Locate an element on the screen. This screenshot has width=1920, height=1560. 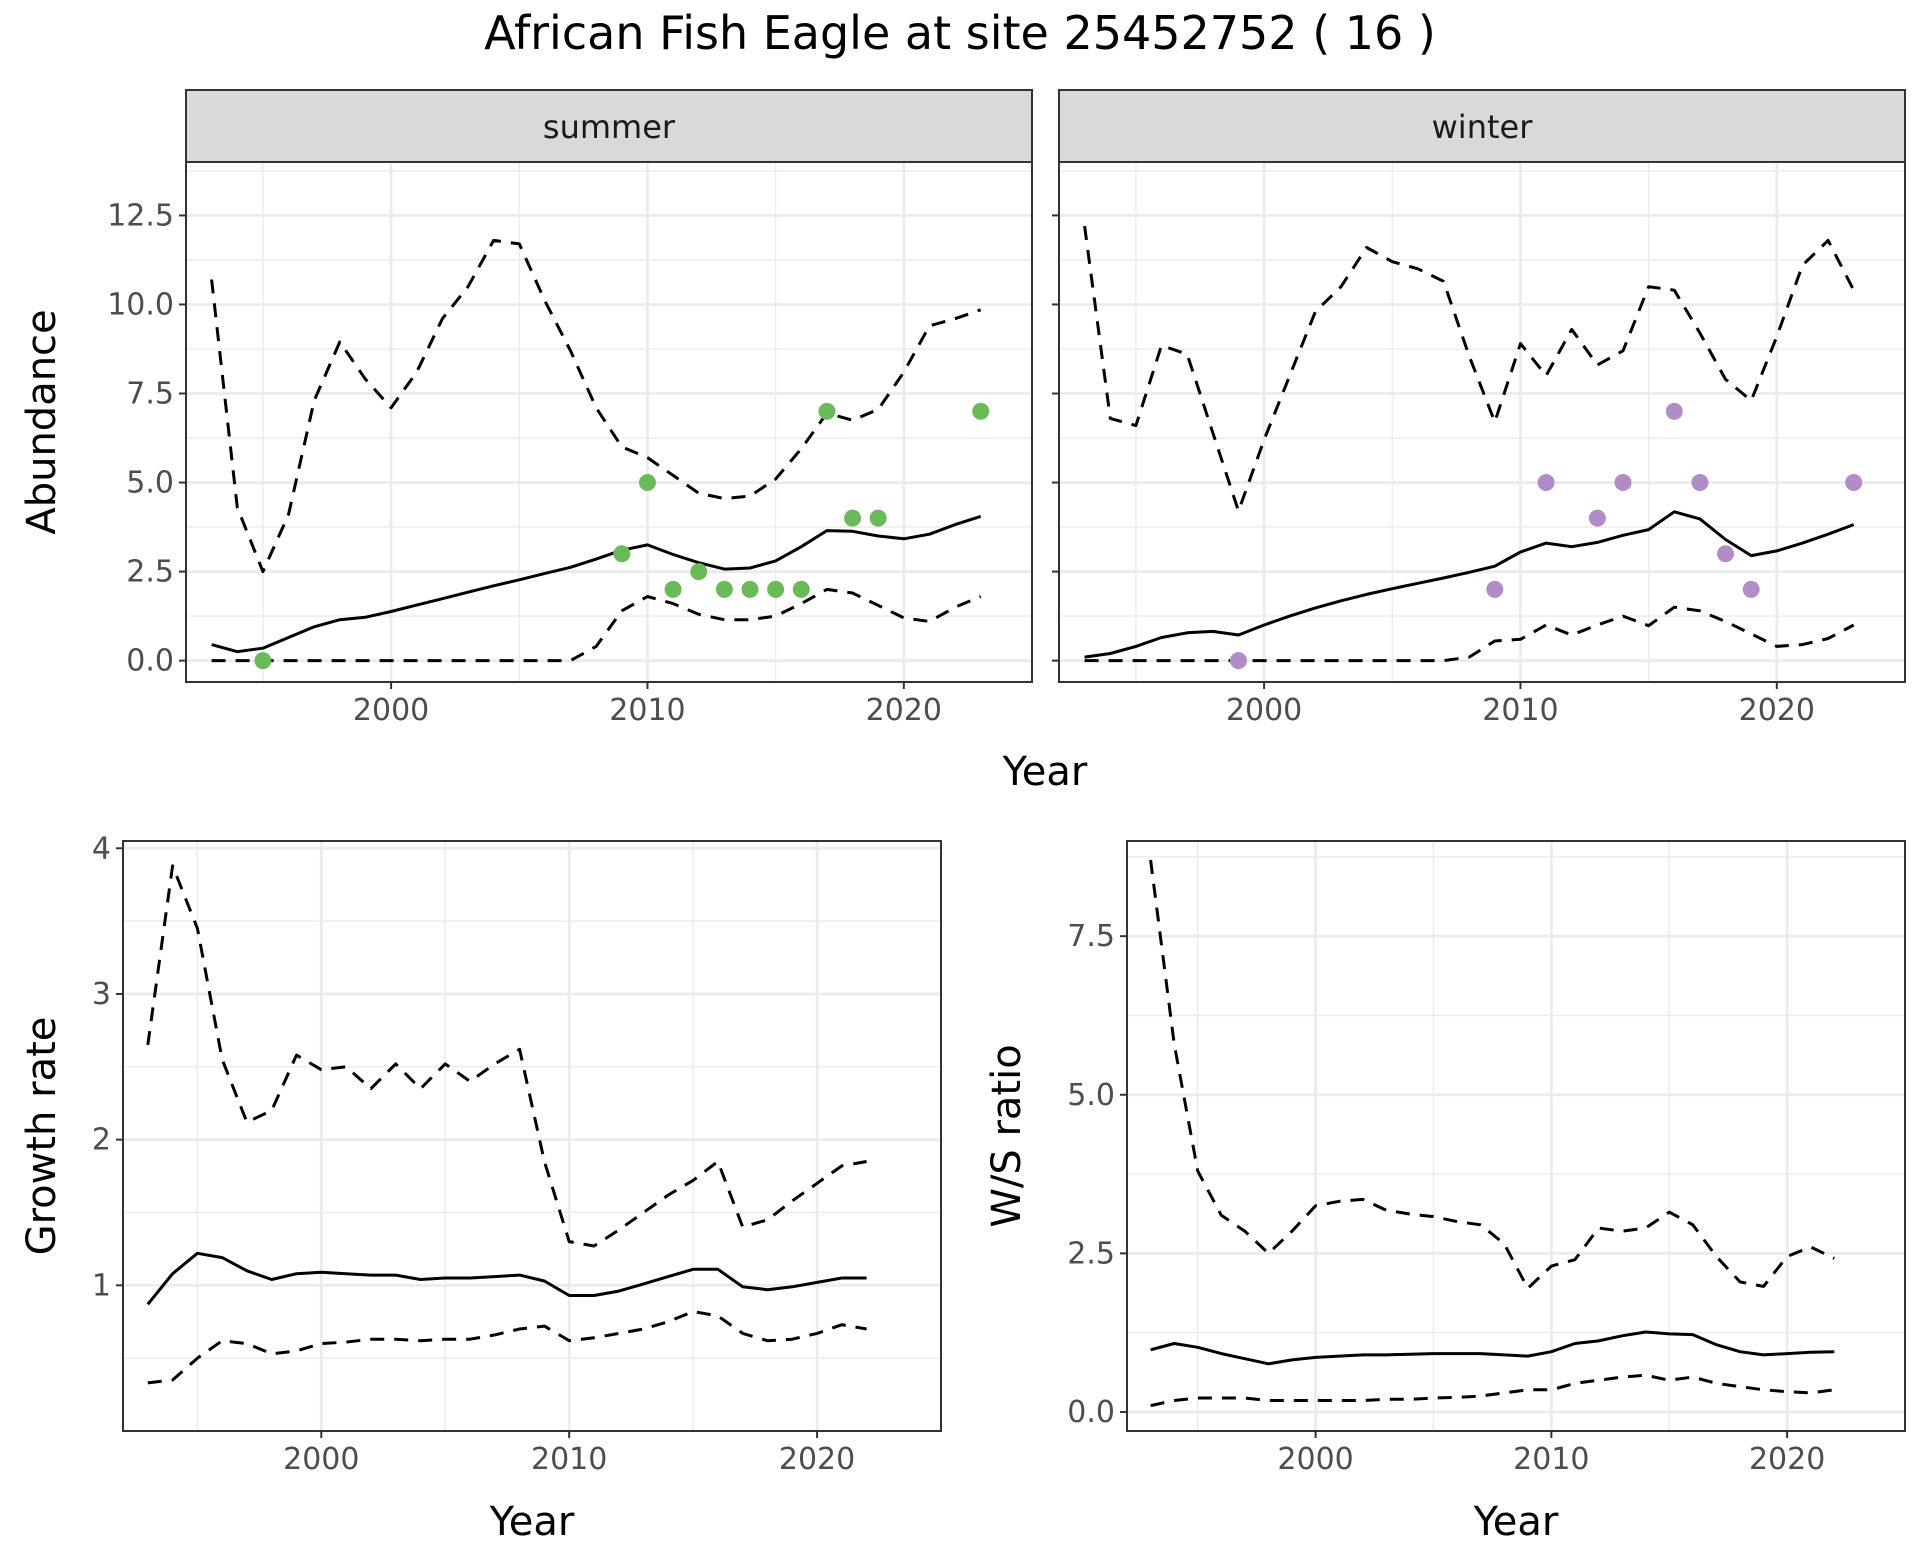
y-tick-label: 10.0 is located at coordinates (140, 304).